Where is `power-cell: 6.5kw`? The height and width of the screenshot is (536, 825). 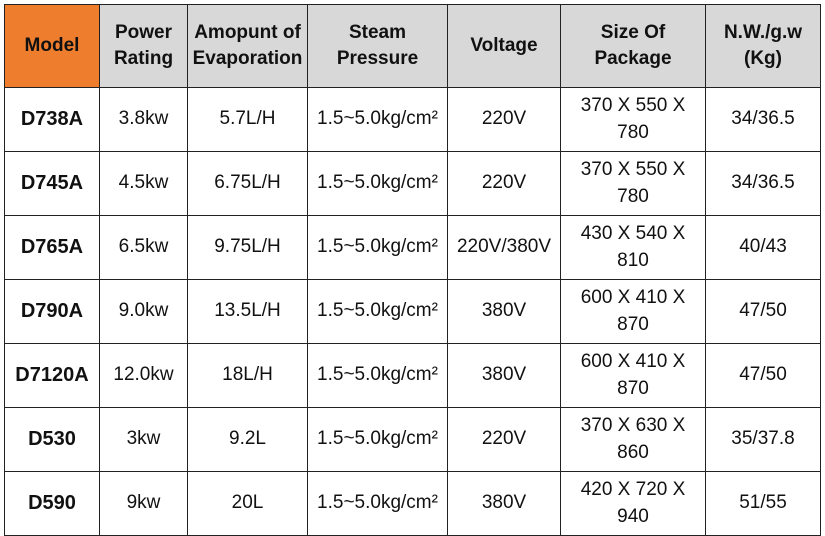 power-cell: 6.5kw is located at coordinates (143, 247).